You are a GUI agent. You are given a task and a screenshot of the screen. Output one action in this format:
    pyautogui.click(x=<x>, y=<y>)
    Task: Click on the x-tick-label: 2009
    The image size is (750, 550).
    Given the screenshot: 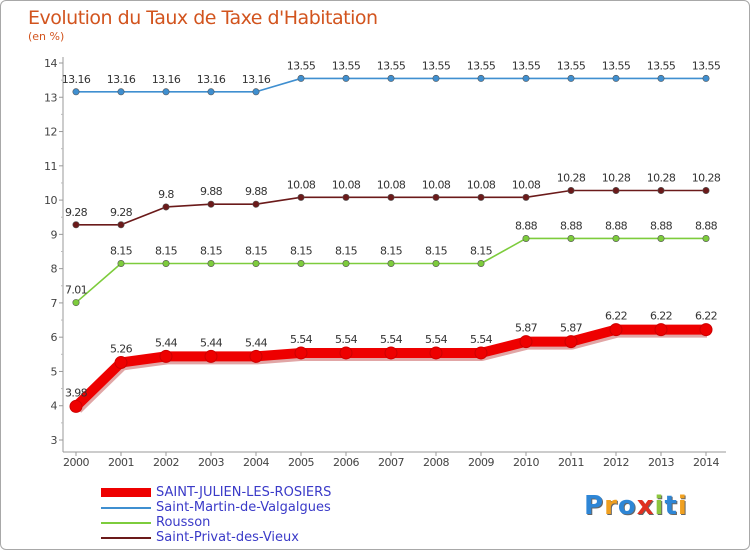 What is the action you would take?
    pyautogui.click(x=481, y=462)
    